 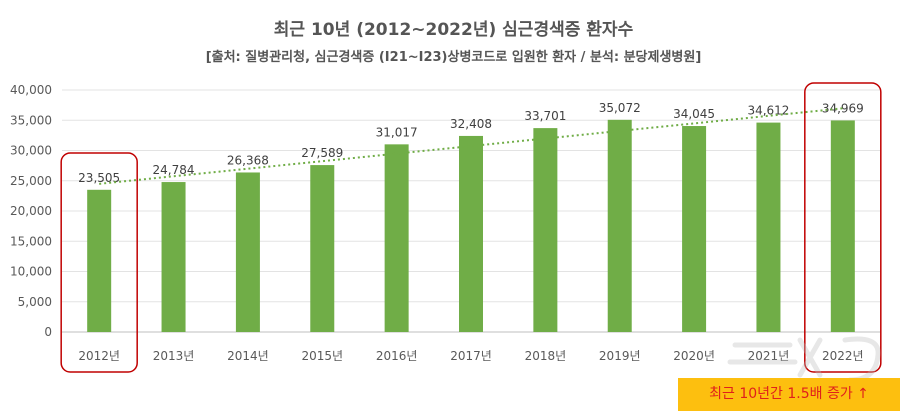 I want to click on y-tick-label: 5,000, so click(x=35, y=302).